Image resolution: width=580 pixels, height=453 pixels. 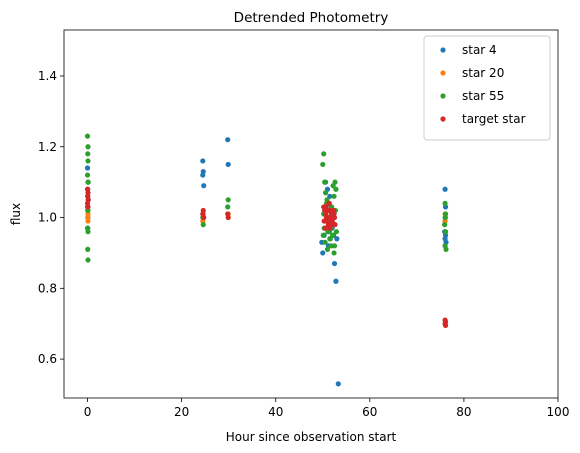 I want to click on y-tick-label: 0.6, so click(x=47, y=359).